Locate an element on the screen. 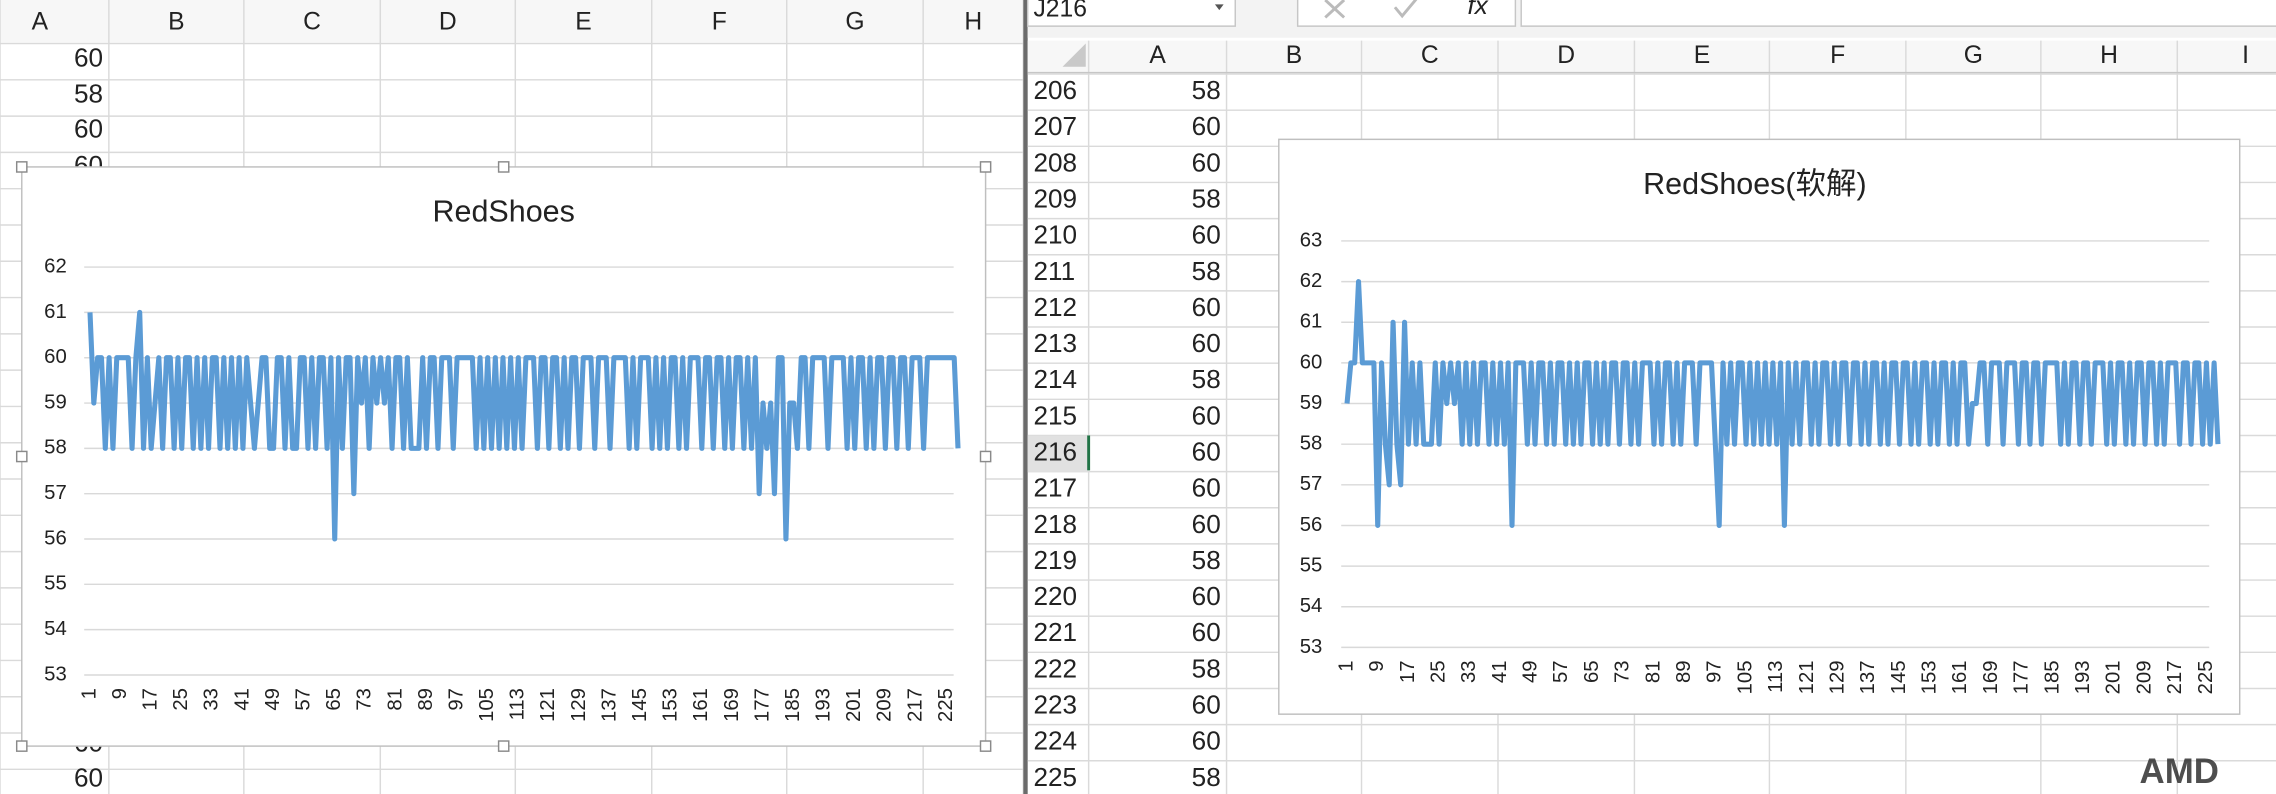 This screenshot has height=794, width=2276. name-box-arrow is located at coordinates (1219, 7).